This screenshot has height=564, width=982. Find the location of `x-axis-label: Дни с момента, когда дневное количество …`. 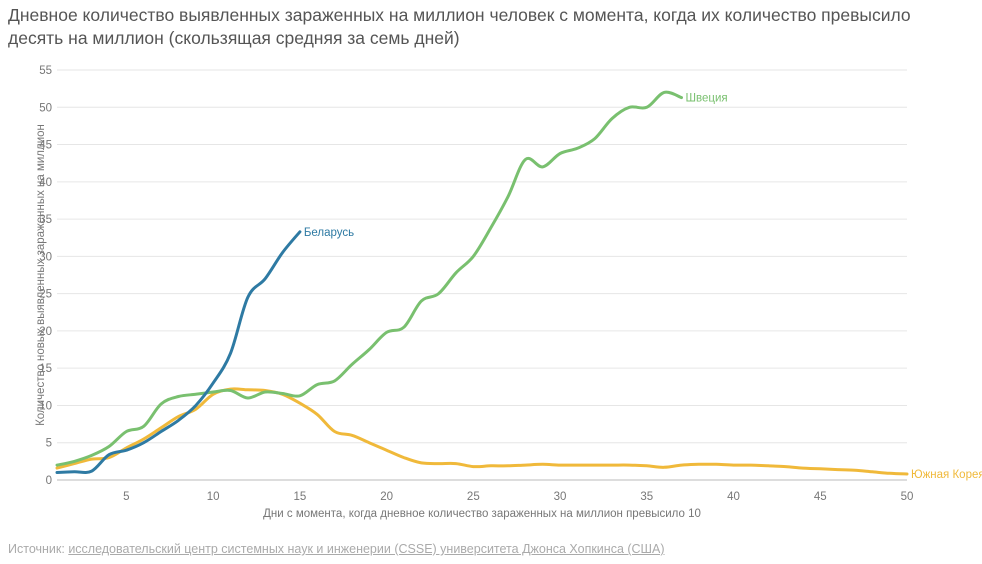

x-axis-label: Дни с момента, когда дневное количество … is located at coordinates (482, 514).